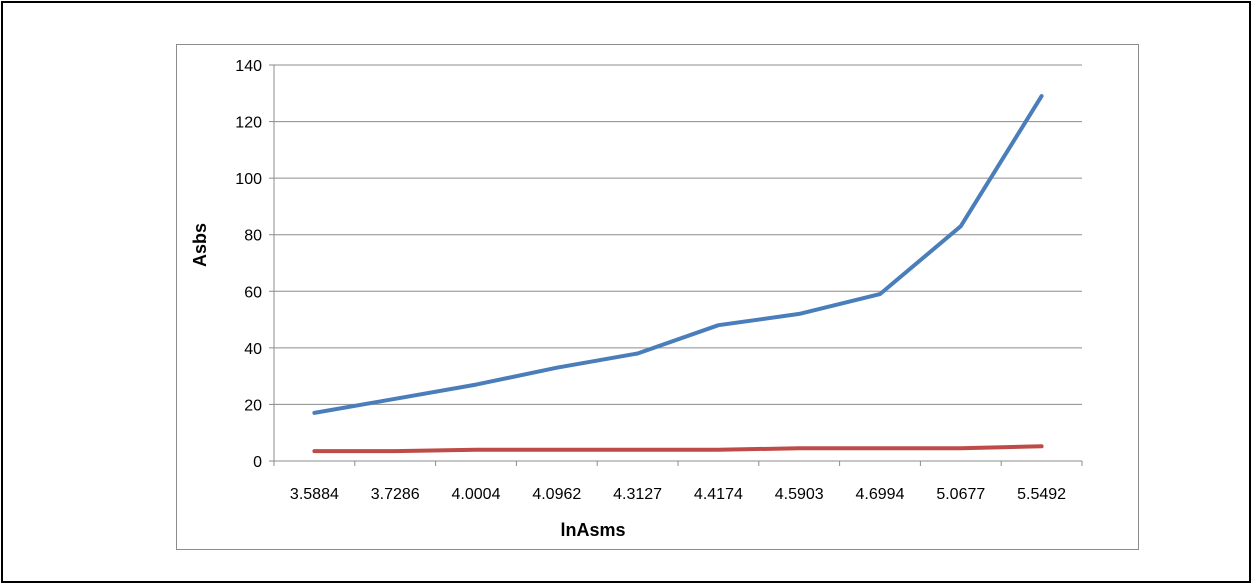 Image resolution: width=1256 pixels, height=587 pixels. What do you see at coordinates (880, 494) in the screenshot?
I see `x-tick-label: 4.6994` at bounding box center [880, 494].